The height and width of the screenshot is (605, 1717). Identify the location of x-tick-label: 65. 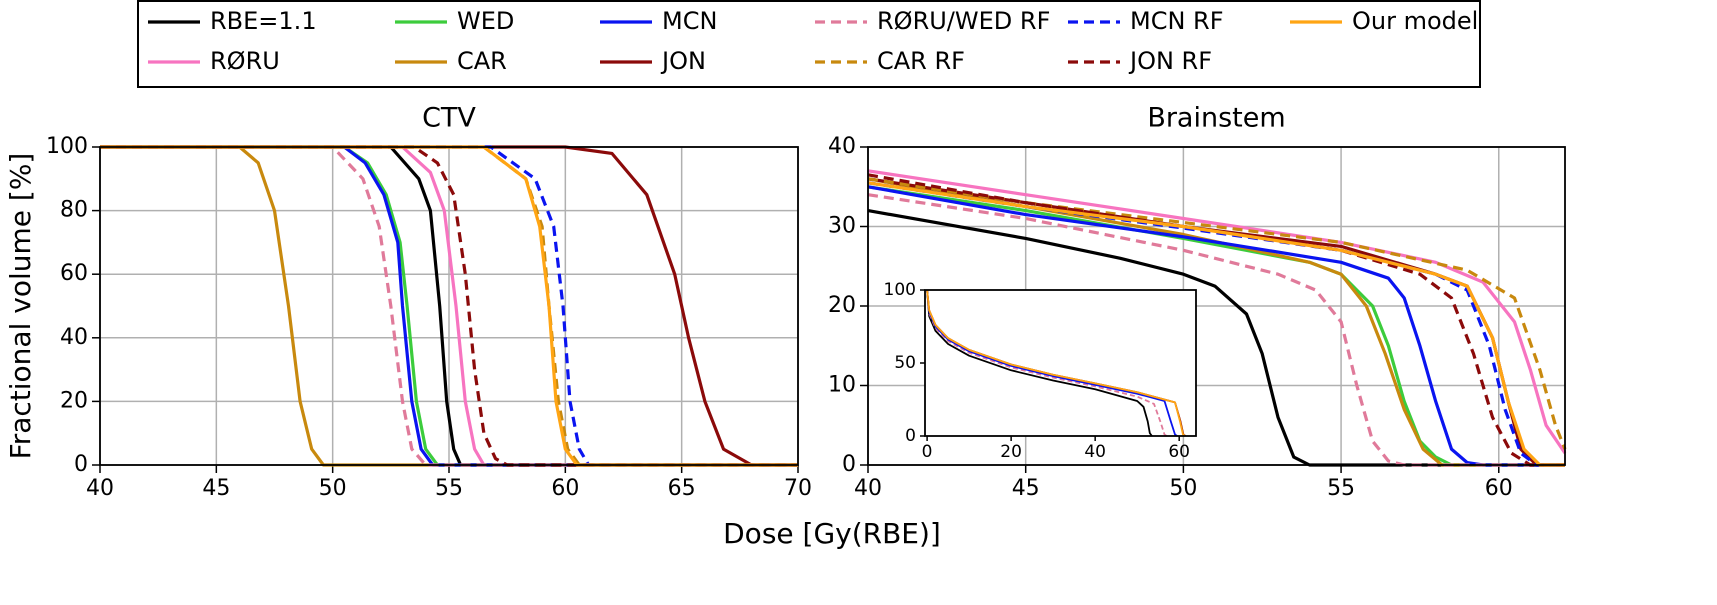
(682, 488).